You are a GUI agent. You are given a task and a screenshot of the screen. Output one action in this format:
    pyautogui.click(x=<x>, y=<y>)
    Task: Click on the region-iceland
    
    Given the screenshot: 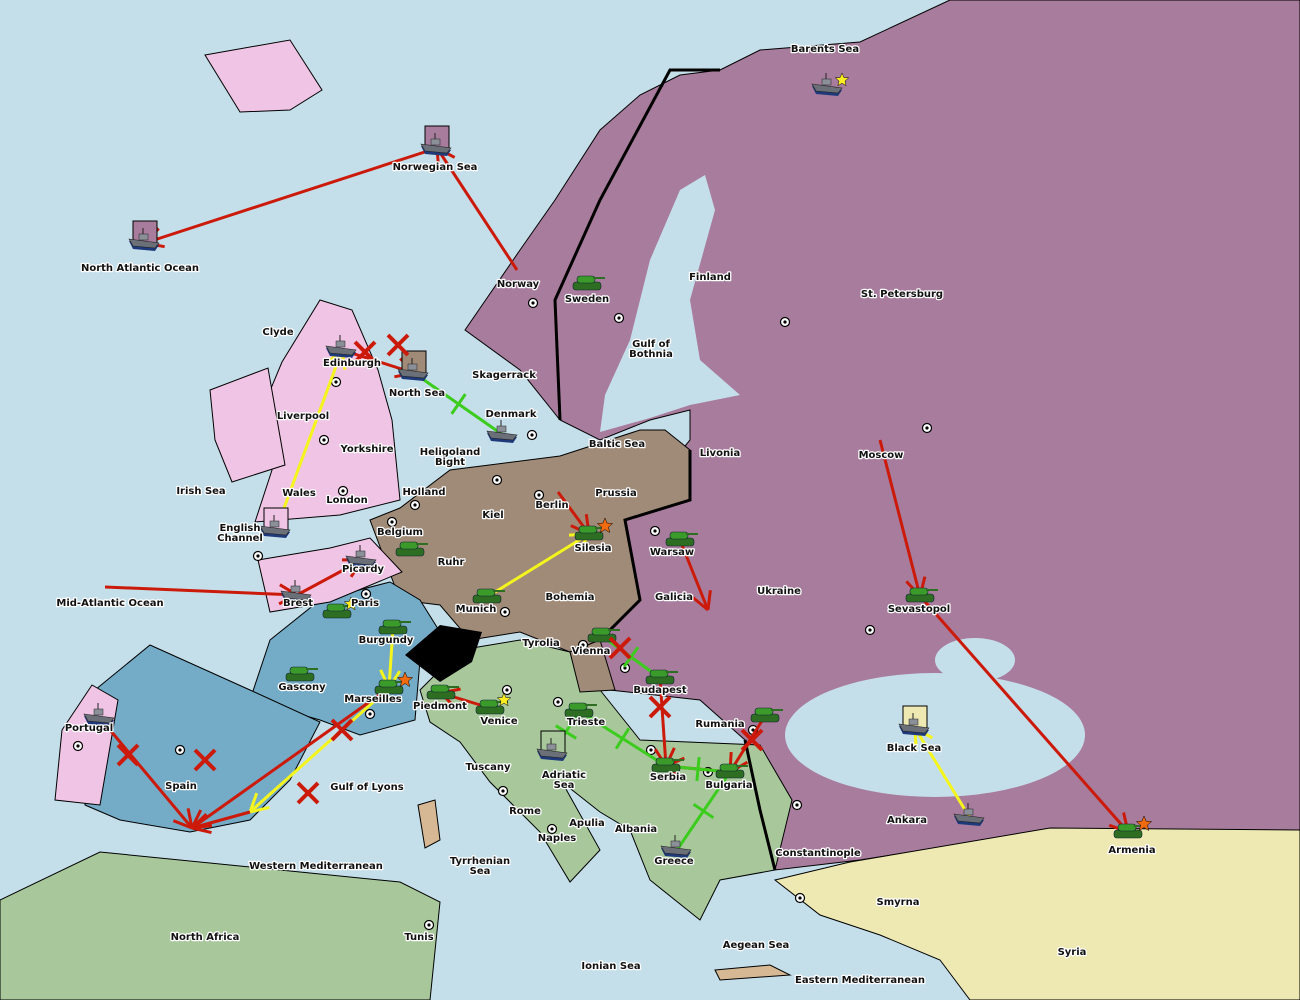 What is the action you would take?
    pyautogui.click(x=263, y=76)
    